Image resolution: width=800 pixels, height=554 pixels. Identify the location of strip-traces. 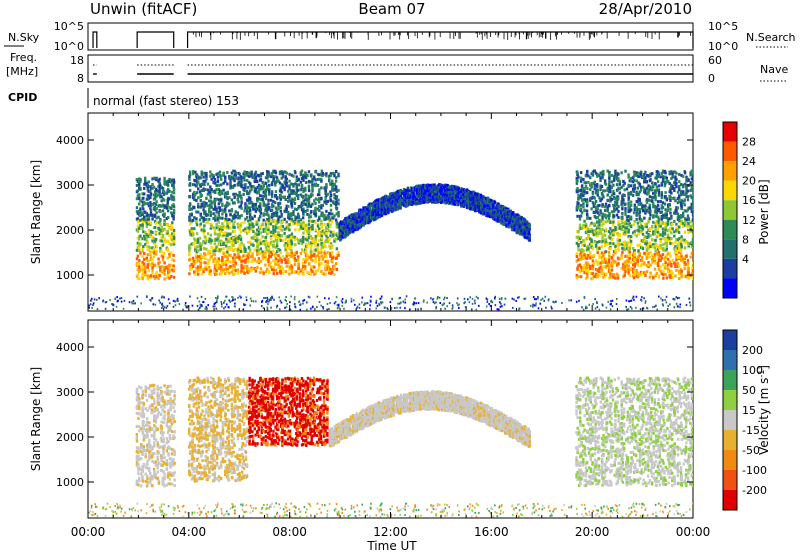
(393, 53).